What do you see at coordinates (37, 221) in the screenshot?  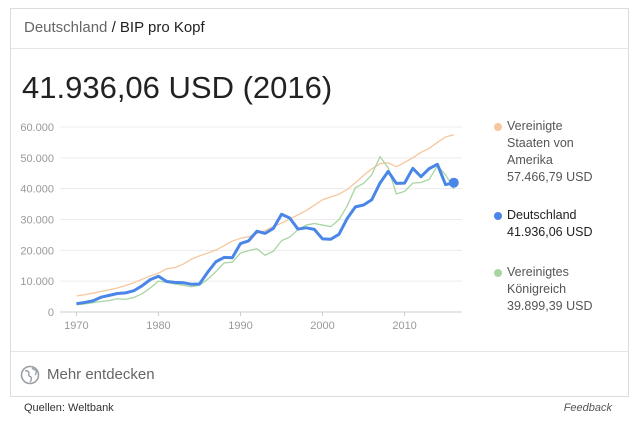 I see `y-tick-label: 30.000` at bounding box center [37, 221].